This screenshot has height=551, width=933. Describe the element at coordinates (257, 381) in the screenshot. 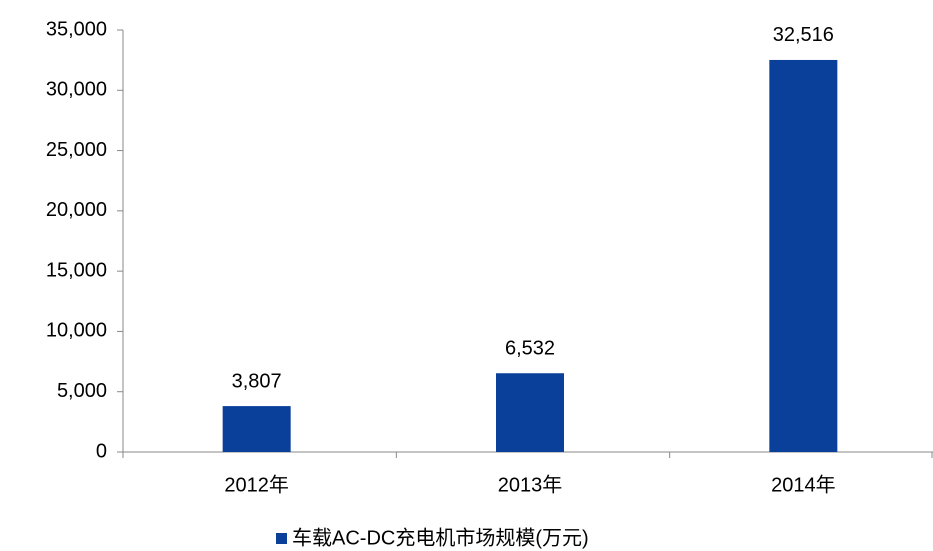

I see `data-label: 3,807` at that location.